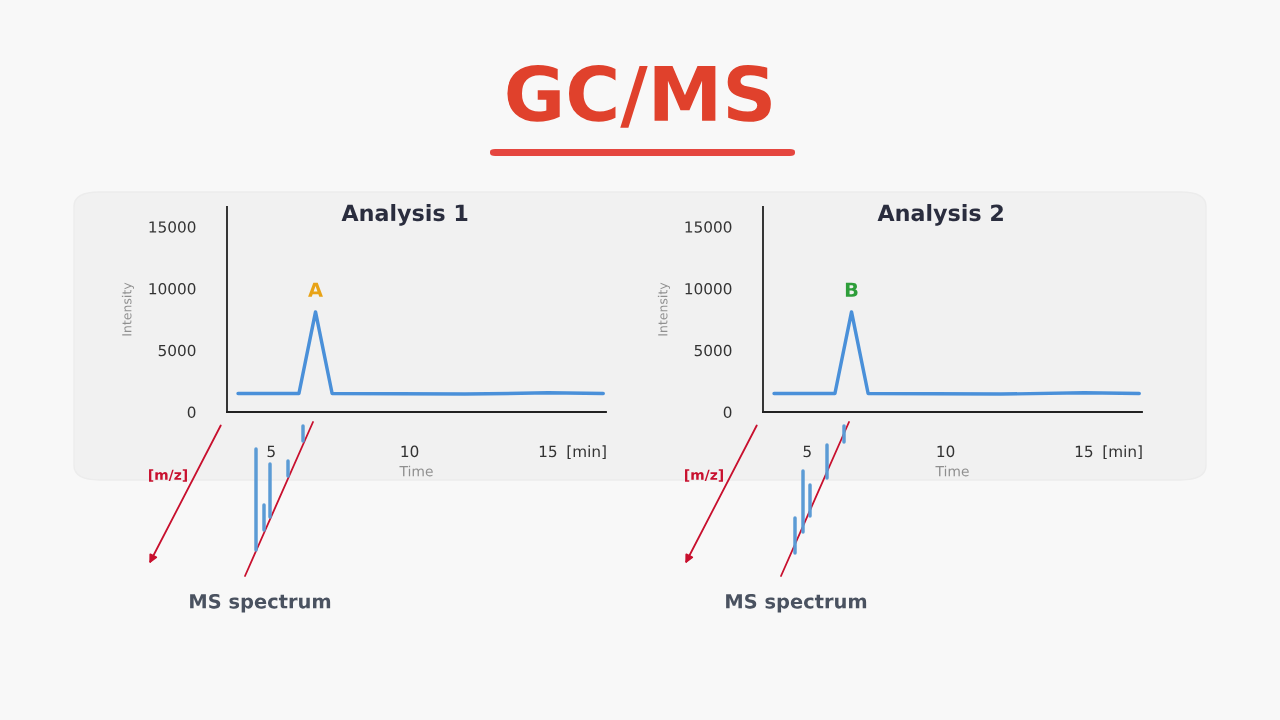 This screenshot has height=720, width=1280. I want to click on text: GC/MS, so click(639, 96).